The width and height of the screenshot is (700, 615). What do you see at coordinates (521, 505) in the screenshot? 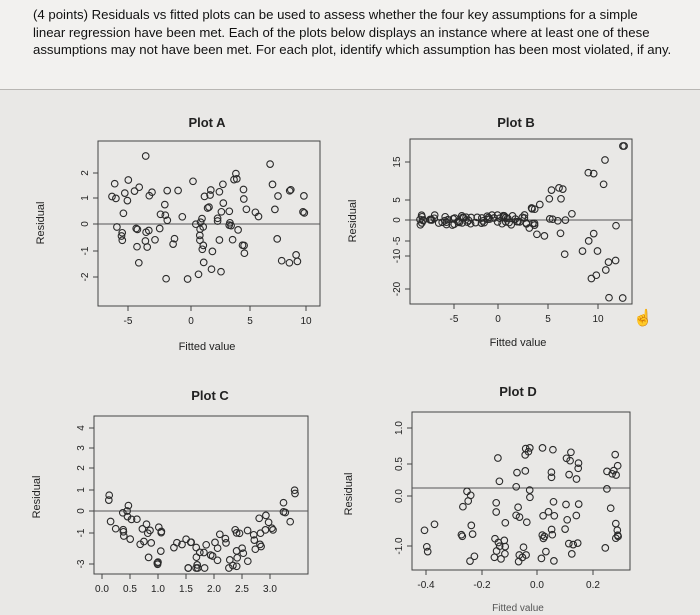
I see `plot-d-points` at bounding box center [521, 505].